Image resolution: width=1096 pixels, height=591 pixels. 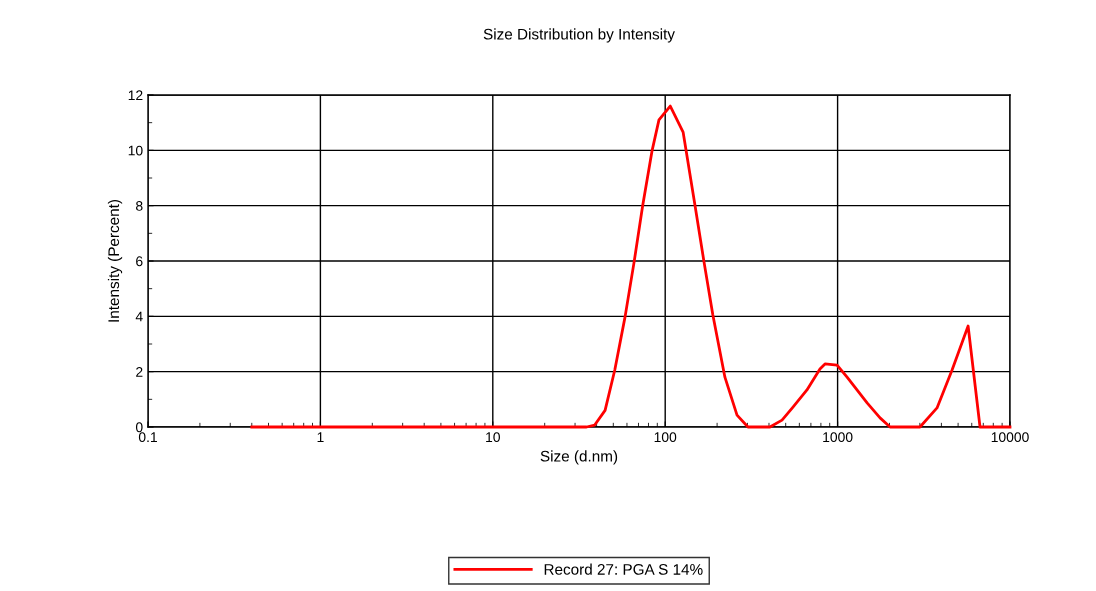 What do you see at coordinates (139, 206) in the screenshot?
I see `y-tick-label: 8` at bounding box center [139, 206].